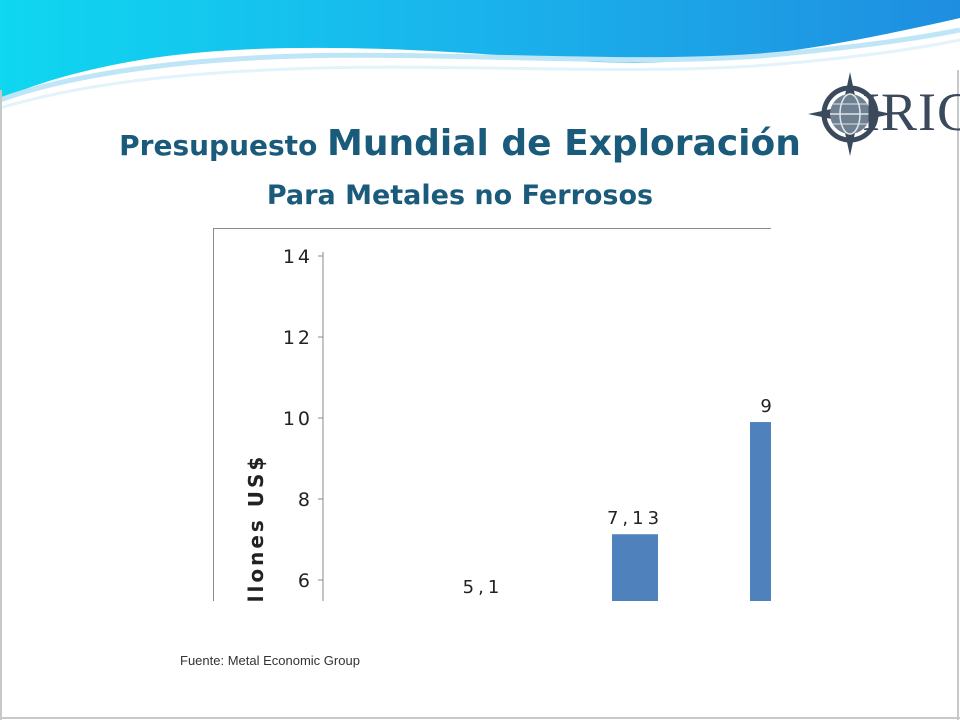  I want to click on chart-frame-left, so click(213, 414).